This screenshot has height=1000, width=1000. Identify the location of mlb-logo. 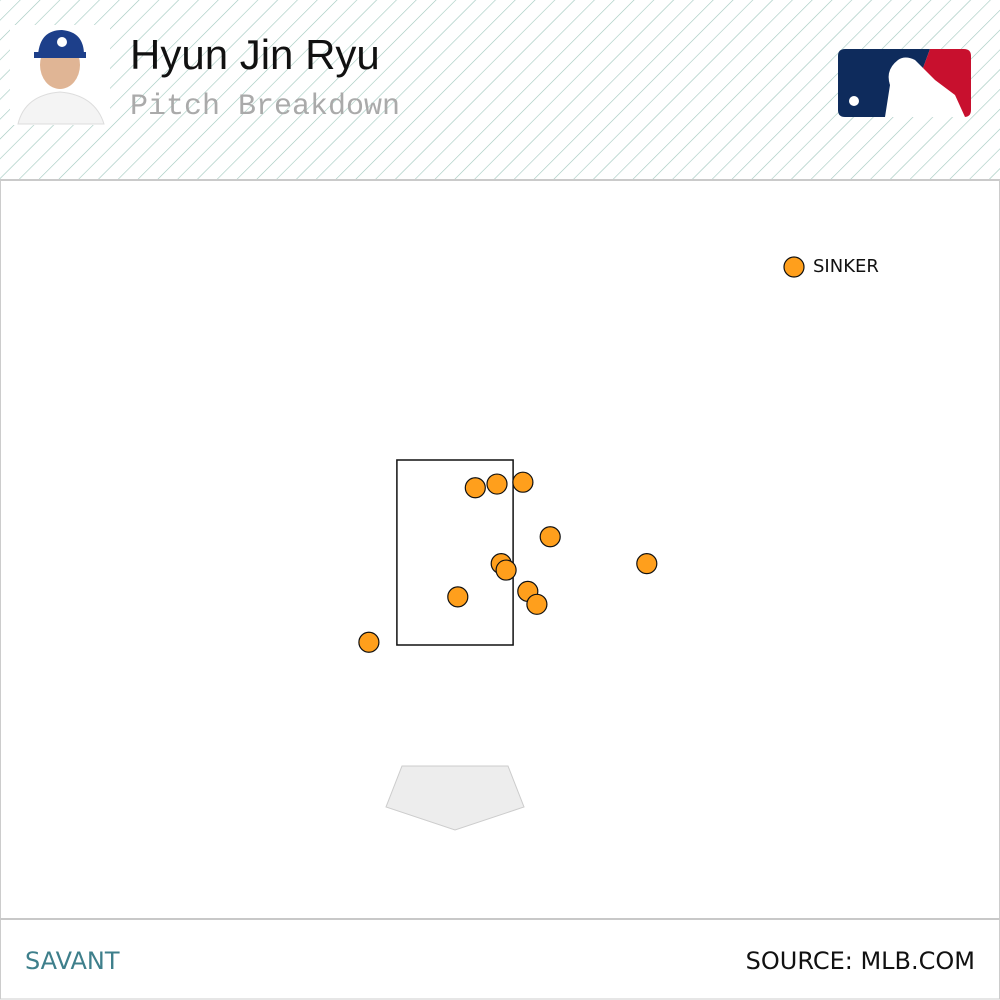
(904, 83).